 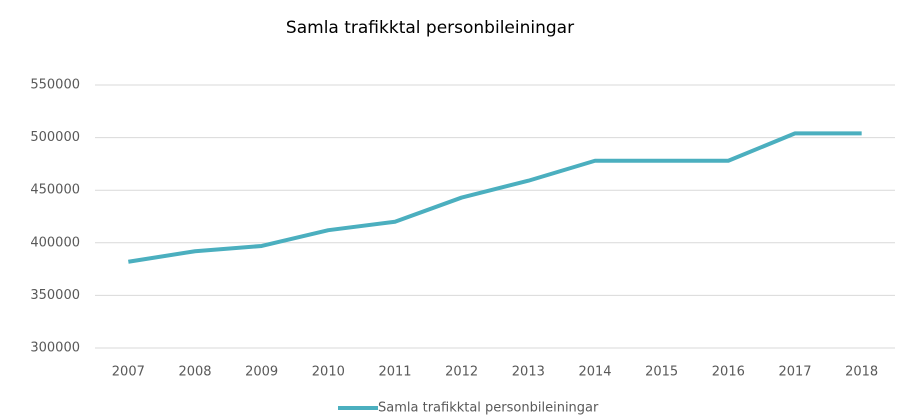 What do you see at coordinates (528, 372) in the screenshot?
I see `x-tick-label: 2013` at bounding box center [528, 372].